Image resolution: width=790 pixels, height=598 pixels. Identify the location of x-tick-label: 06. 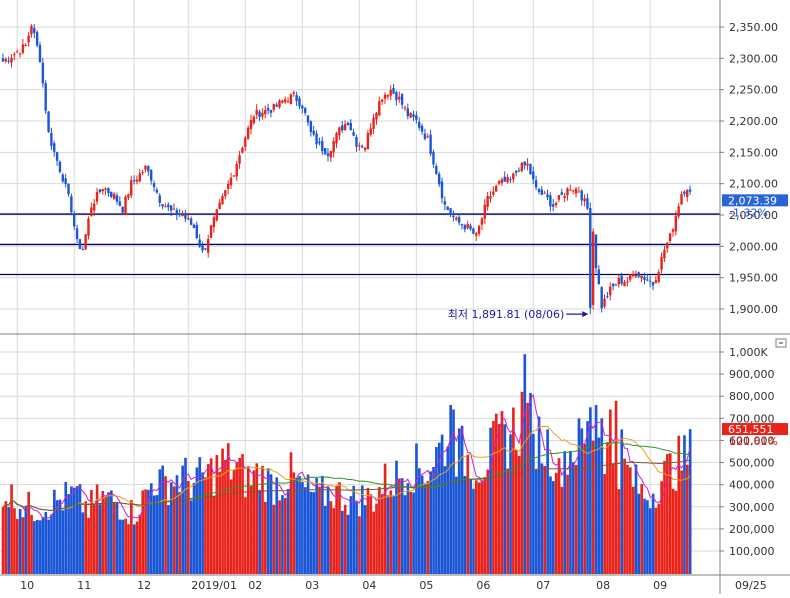
(483, 585).